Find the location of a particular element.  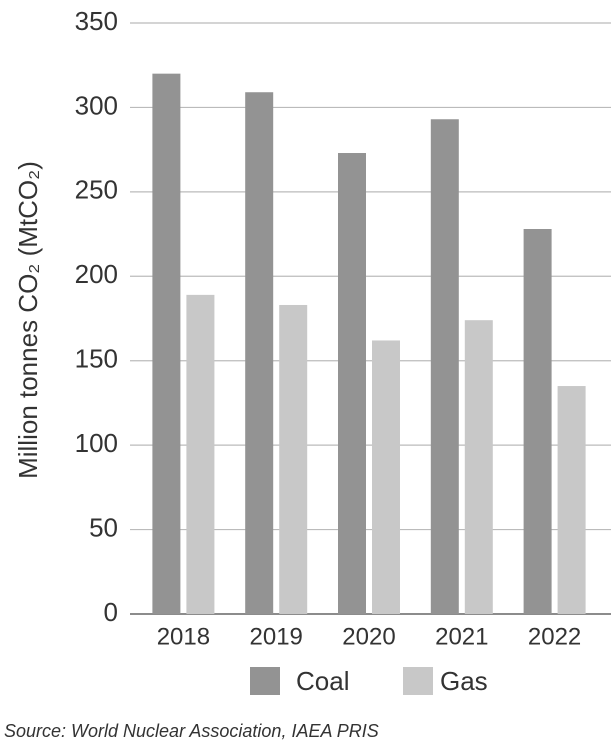

legend-label: Gas is located at coordinates (464, 681).